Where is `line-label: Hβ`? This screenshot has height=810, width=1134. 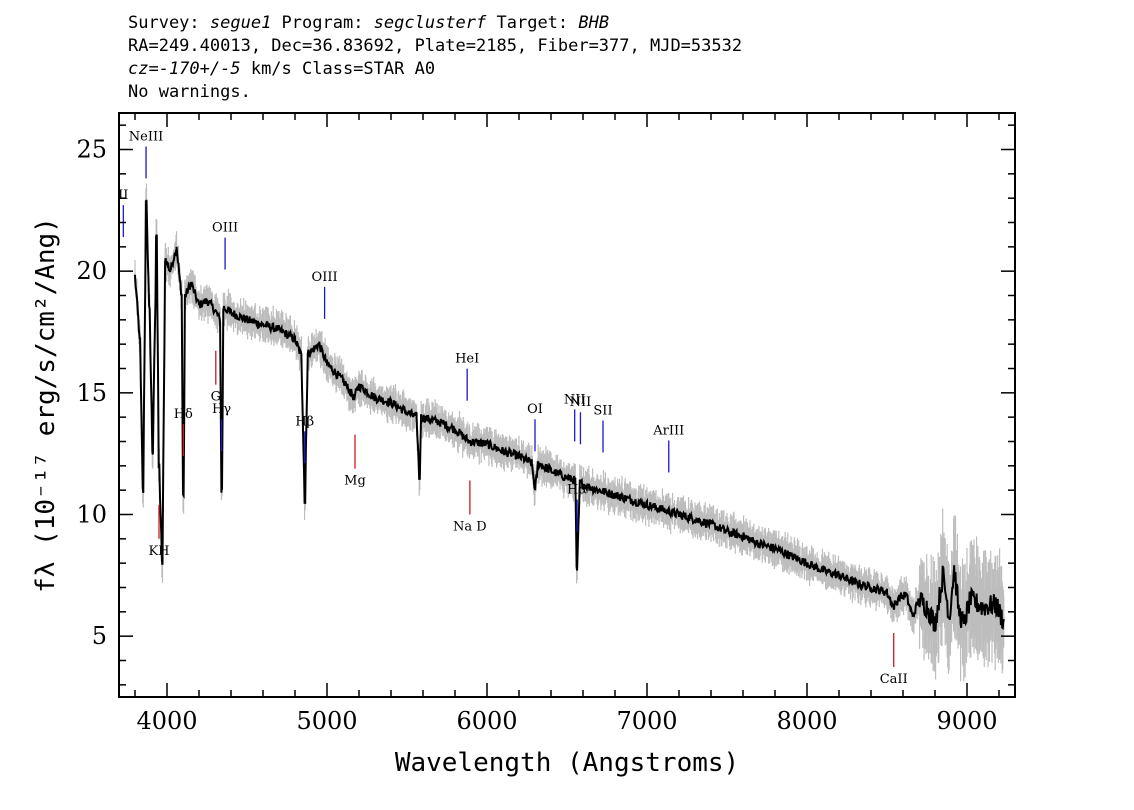
line-label: Hβ is located at coordinates (304, 421).